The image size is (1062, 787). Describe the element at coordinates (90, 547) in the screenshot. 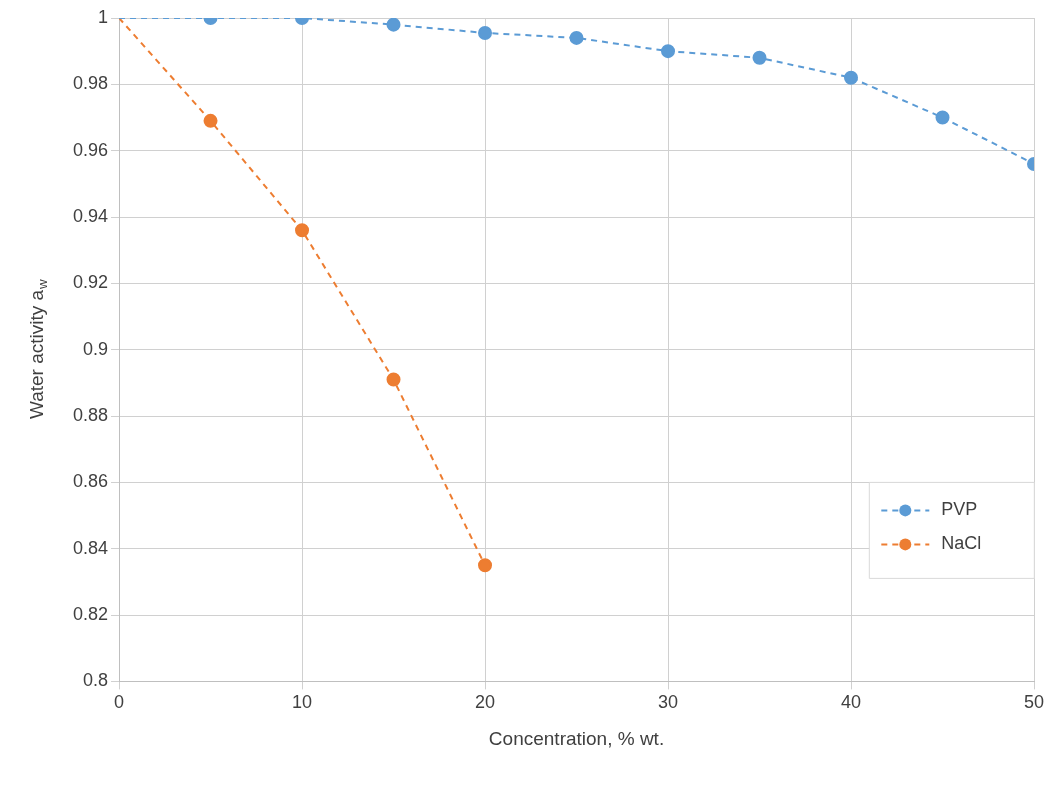

I see `y-tick-label: 0.84` at that location.